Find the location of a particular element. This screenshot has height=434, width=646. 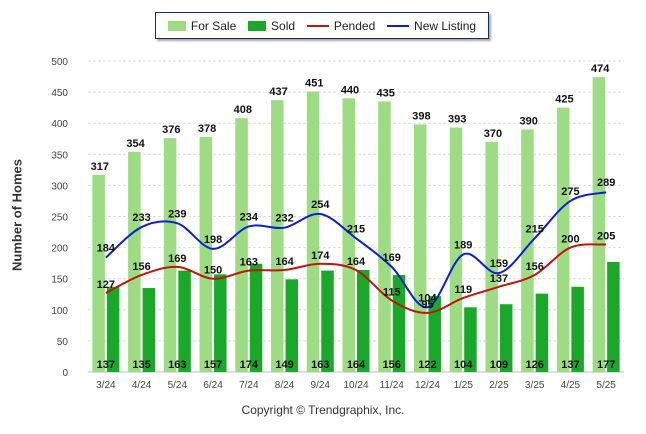

legend-item-sold: Sold is located at coordinates (271, 26).